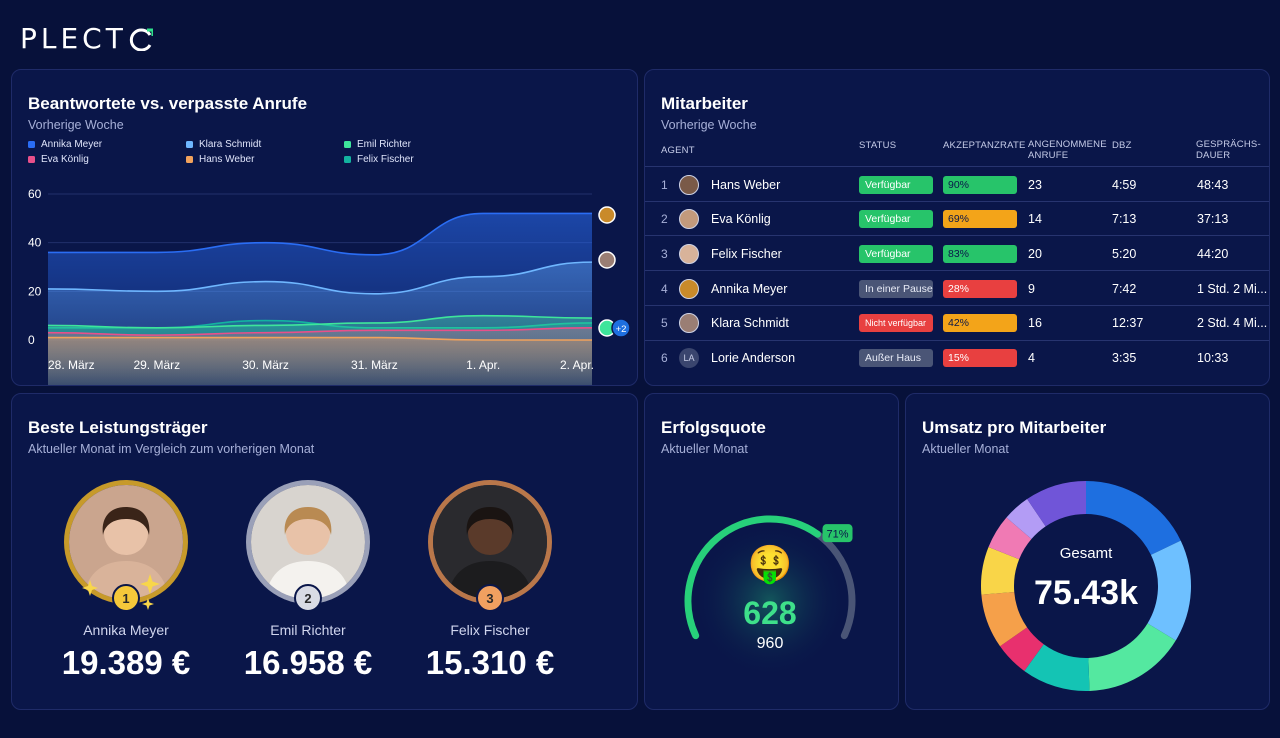 The height and width of the screenshot is (738, 1280). I want to click on performer-name: Emil Richter, so click(308, 630).